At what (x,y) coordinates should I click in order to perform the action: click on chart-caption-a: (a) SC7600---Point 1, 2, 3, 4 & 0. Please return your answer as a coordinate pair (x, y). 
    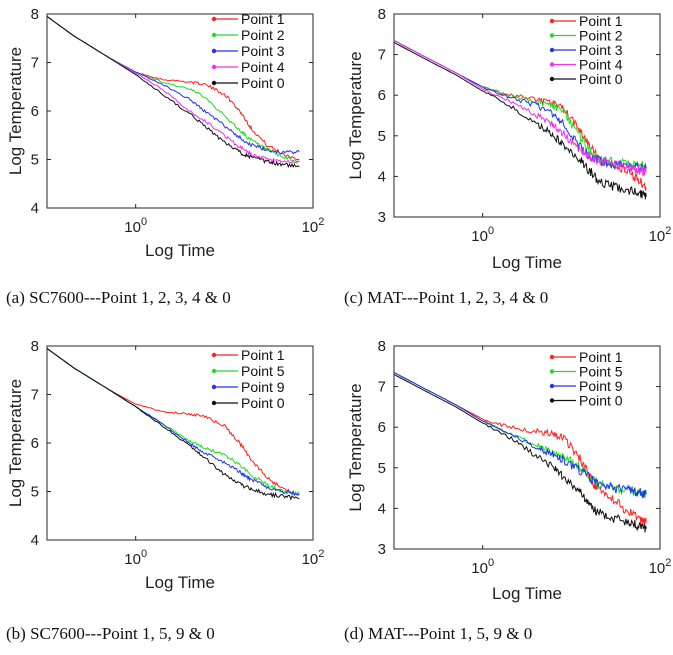
    Looking at the image, I should click on (118, 297).